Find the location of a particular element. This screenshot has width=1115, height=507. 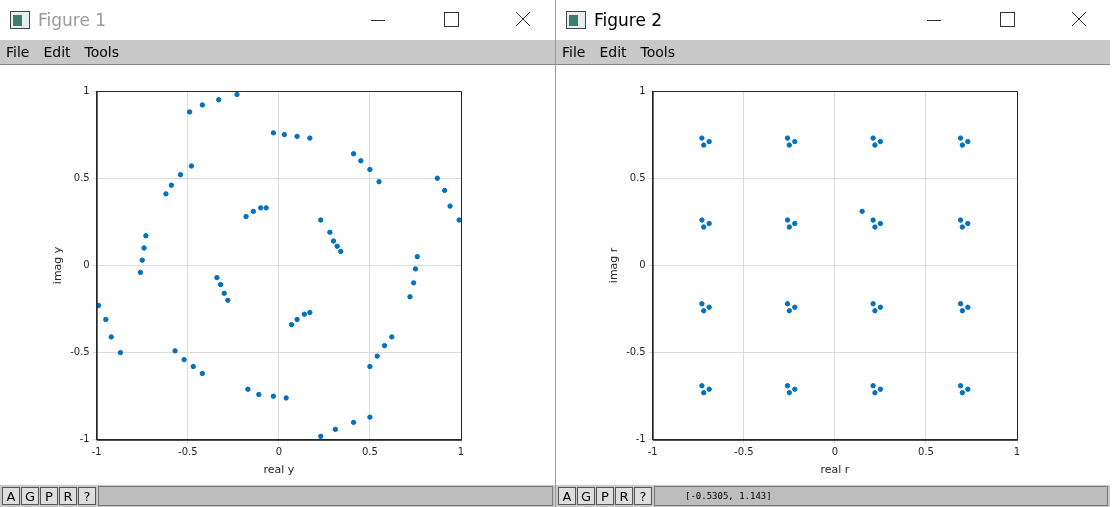

y-axis-title: imag y is located at coordinates (58, 265).